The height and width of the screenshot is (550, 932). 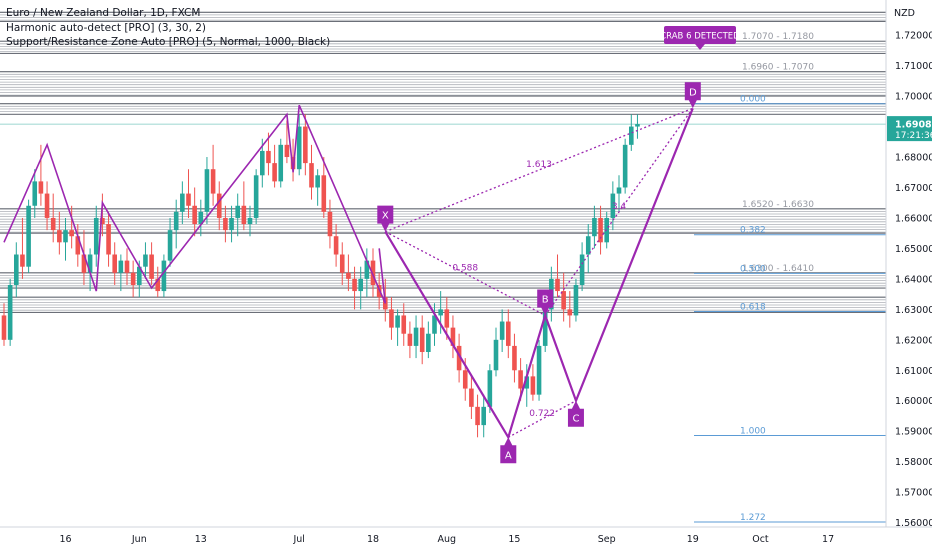 What do you see at coordinates (778, 37) in the screenshot?
I see `sr-zone-label: 1.7070 - 1.7180` at bounding box center [778, 37].